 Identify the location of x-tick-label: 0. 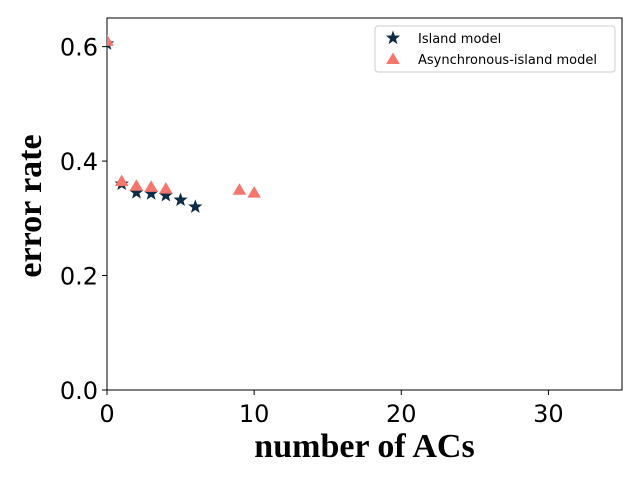
(106, 414).